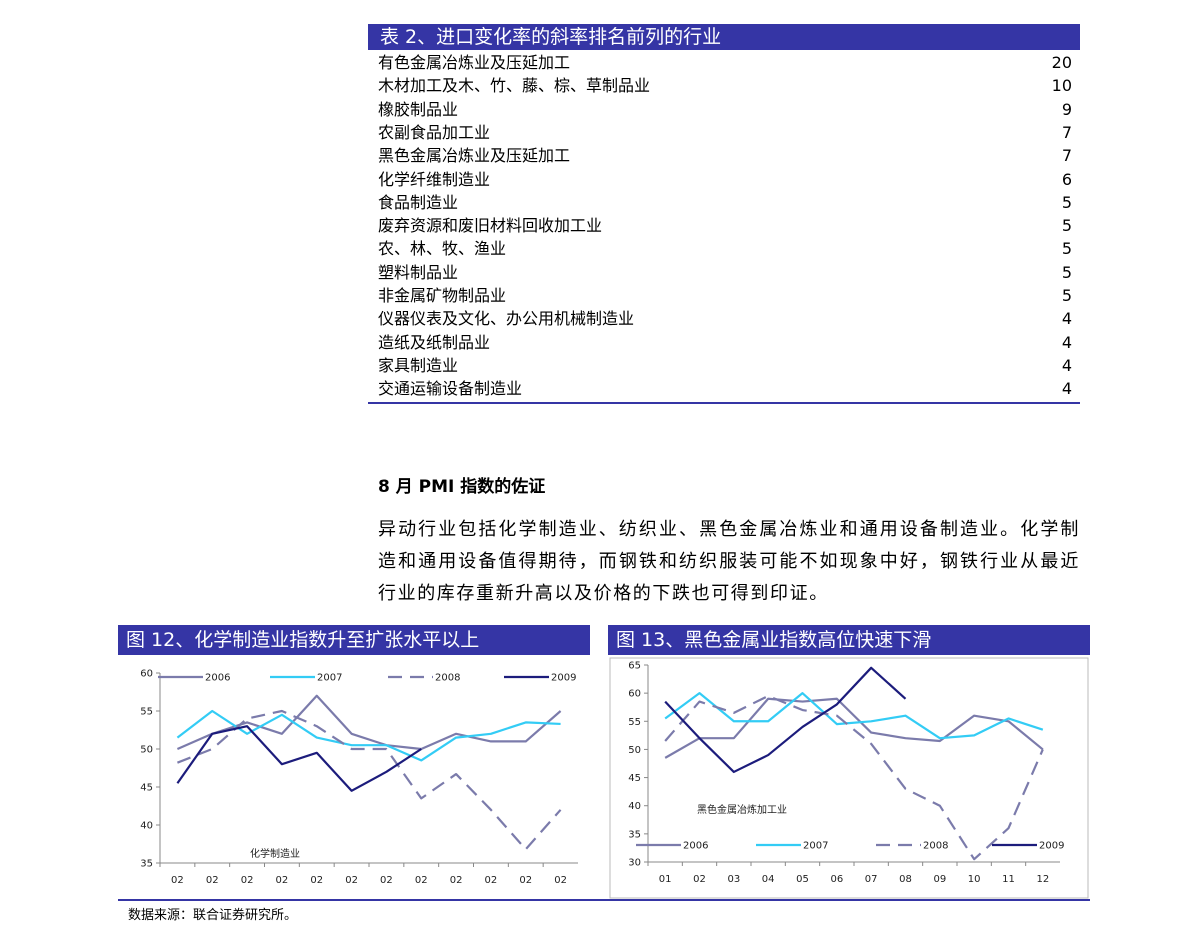 The image size is (1191, 941). What do you see at coordinates (450, 389) in the screenshot?
I see `row-label: 交通运输设备制造业` at bounding box center [450, 389].